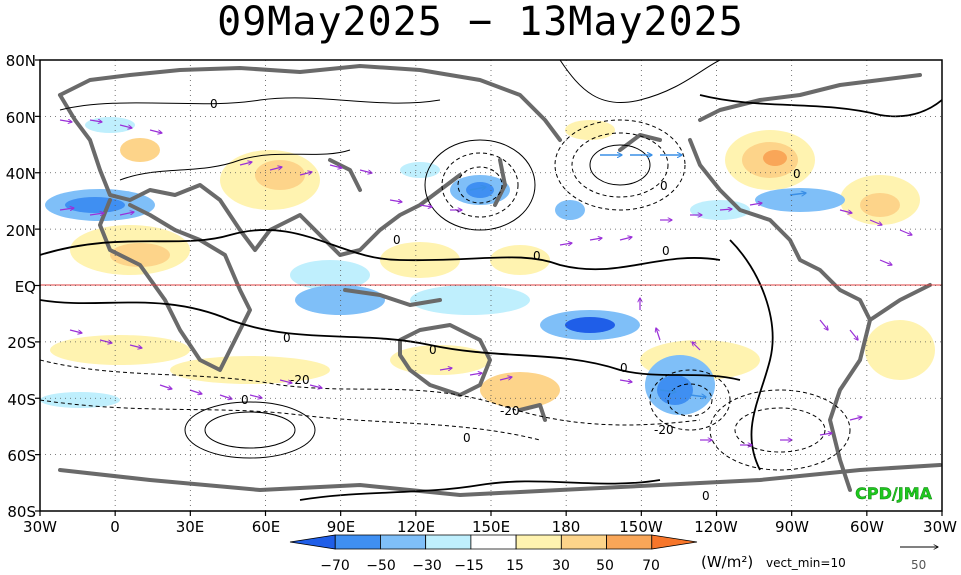 This screenshot has height=575, width=961. I want to click on lon-label: 150W, so click(641, 527).